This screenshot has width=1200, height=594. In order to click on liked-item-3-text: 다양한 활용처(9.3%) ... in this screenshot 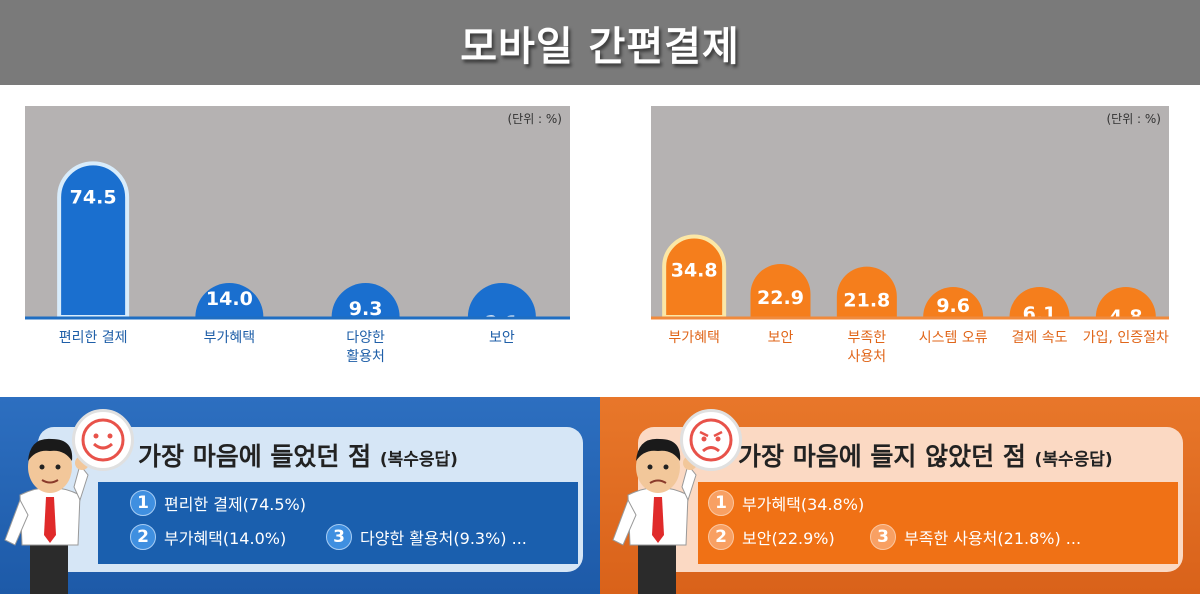, I will do `click(443, 538)`.